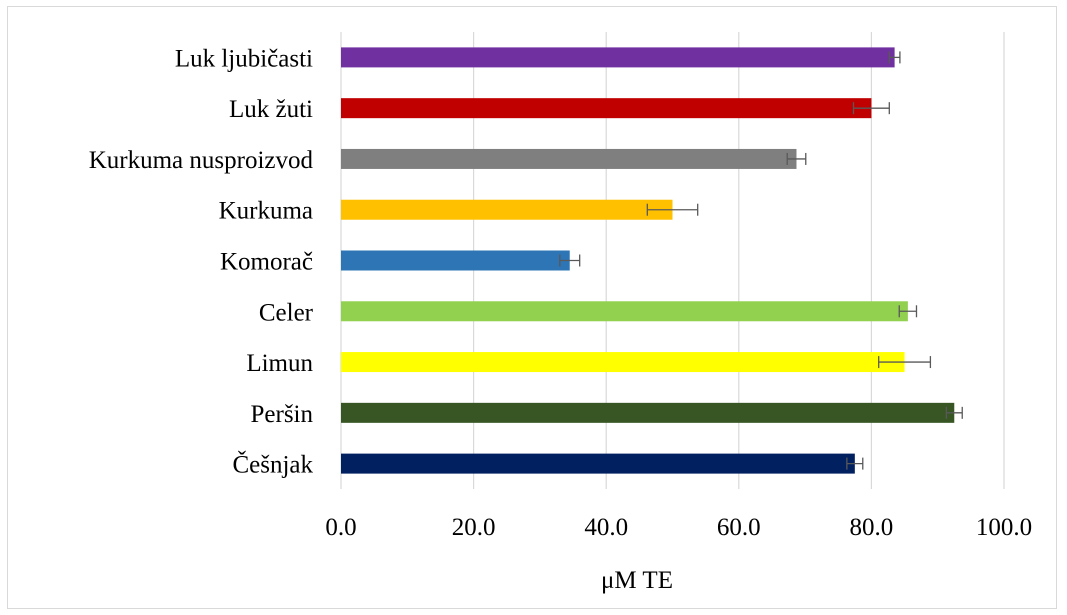 The width and height of the screenshot is (1067, 615). What do you see at coordinates (637, 580) in the screenshot?
I see `x-axis-label: μM TE` at bounding box center [637, 580].